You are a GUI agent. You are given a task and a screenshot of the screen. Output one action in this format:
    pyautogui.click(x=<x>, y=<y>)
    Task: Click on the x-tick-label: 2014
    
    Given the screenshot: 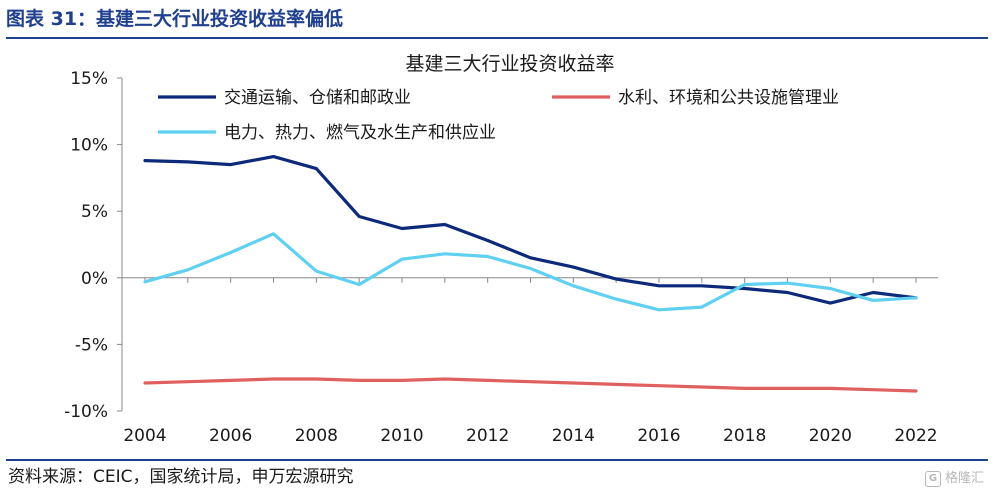 What is the action you would take?
    pyautogui.click(x=573, y=436)
    